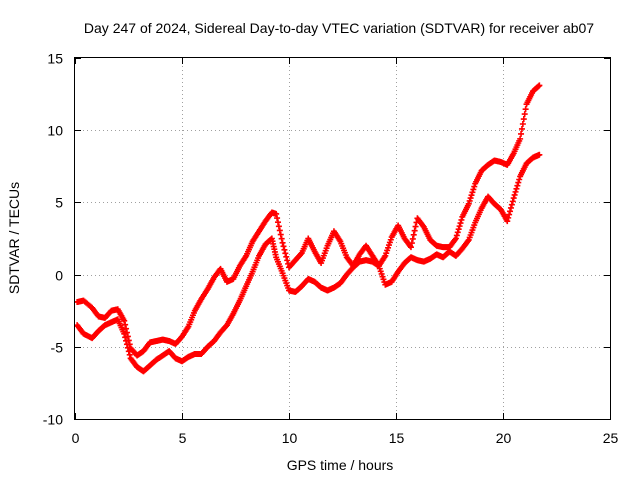  I want to click on y-axis-label: SDTVAR / TECUs, so click(14, 238).